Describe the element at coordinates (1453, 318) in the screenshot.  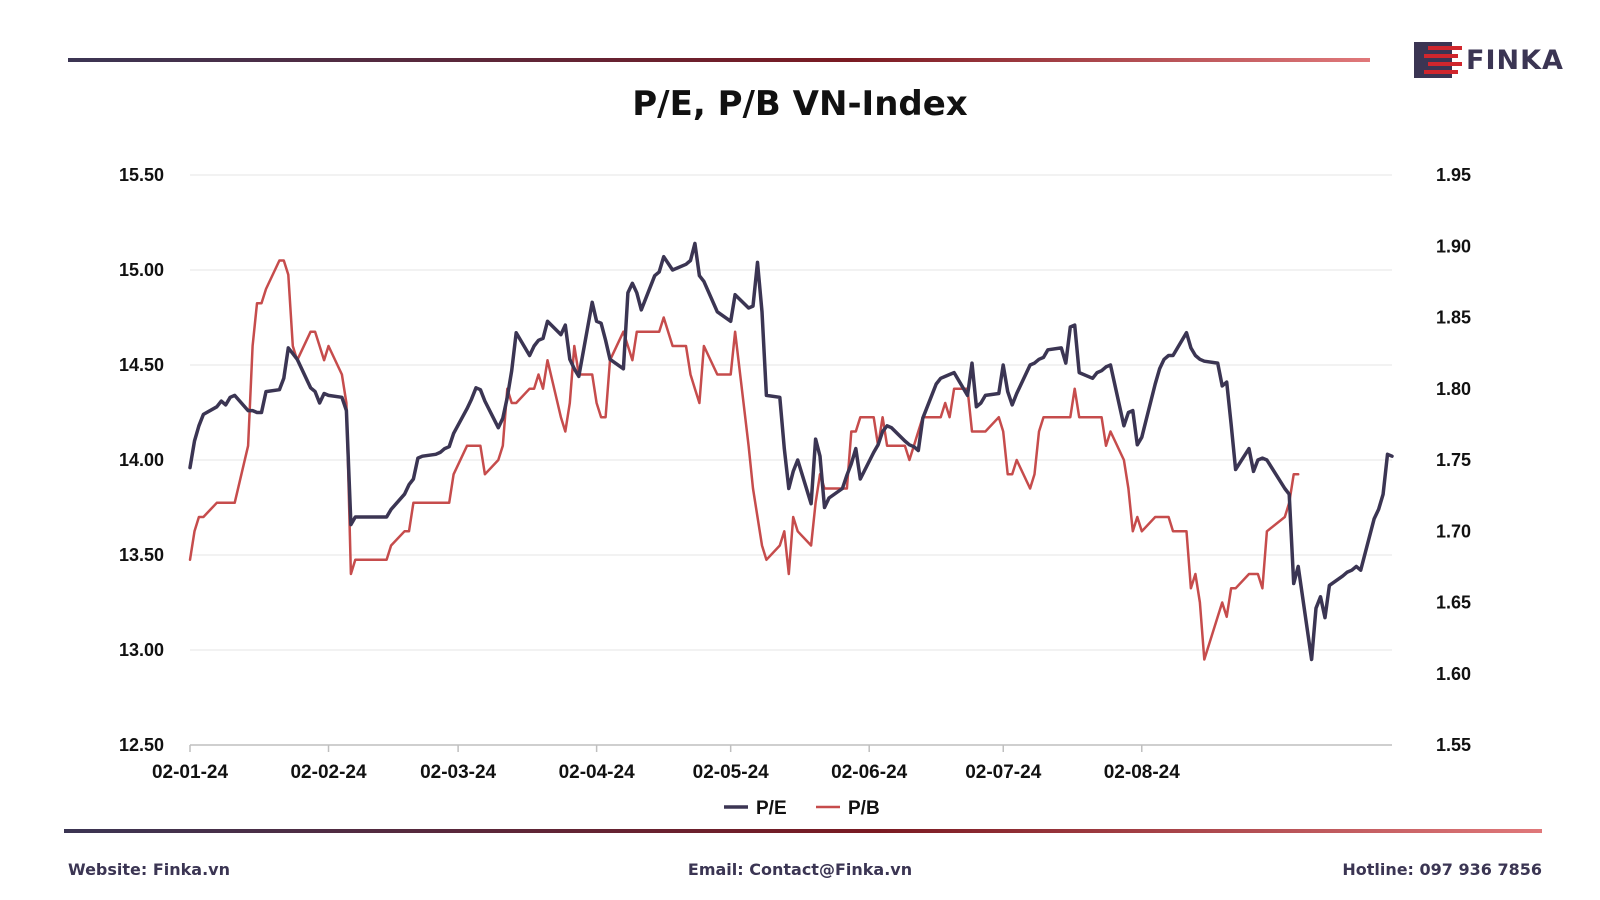
I see `right-axis-tick-label: 1.85` at that location.